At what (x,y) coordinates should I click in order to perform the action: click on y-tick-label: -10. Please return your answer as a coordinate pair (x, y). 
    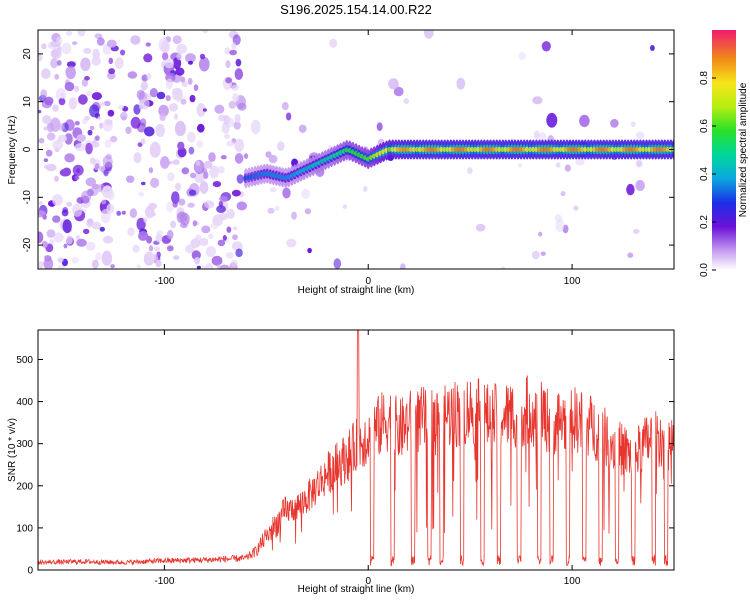
    Looking at the image, I should click on (27, 197).